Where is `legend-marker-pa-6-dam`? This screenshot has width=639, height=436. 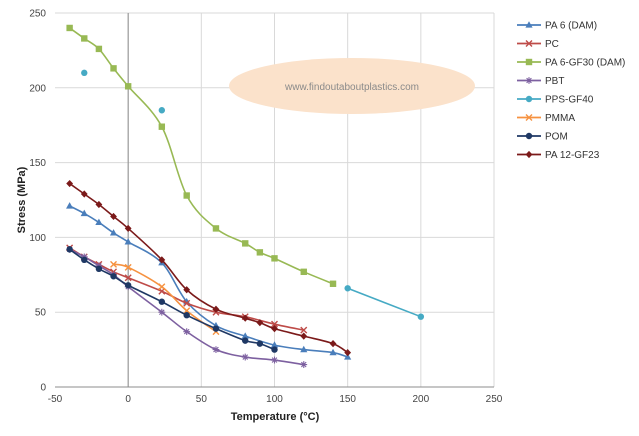 legend-marker-pa-6-dam is located at coordinates (529, 24).